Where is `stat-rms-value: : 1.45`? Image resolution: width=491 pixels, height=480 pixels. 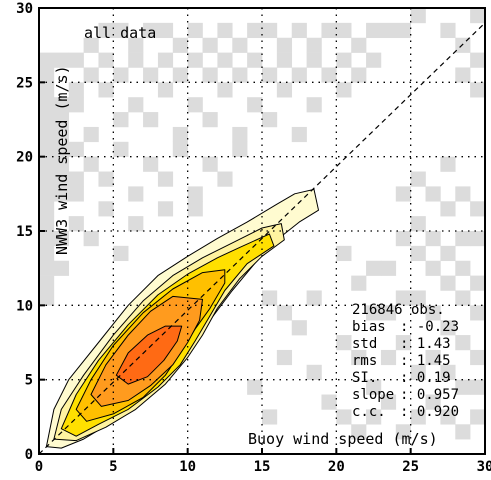
stat-rms-value: : 1.45 is located at coordinates (425, 361).